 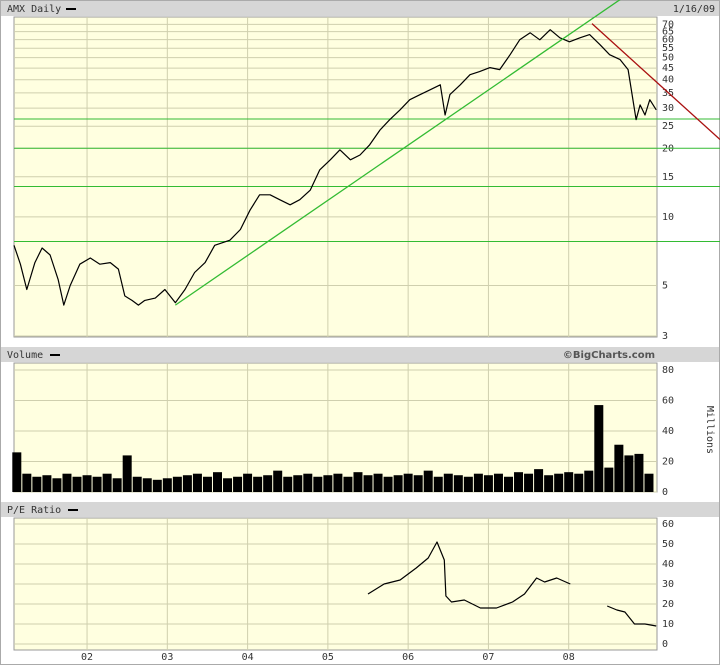 I want to click on x-tick-label: 06, so click(x=408, y=657).